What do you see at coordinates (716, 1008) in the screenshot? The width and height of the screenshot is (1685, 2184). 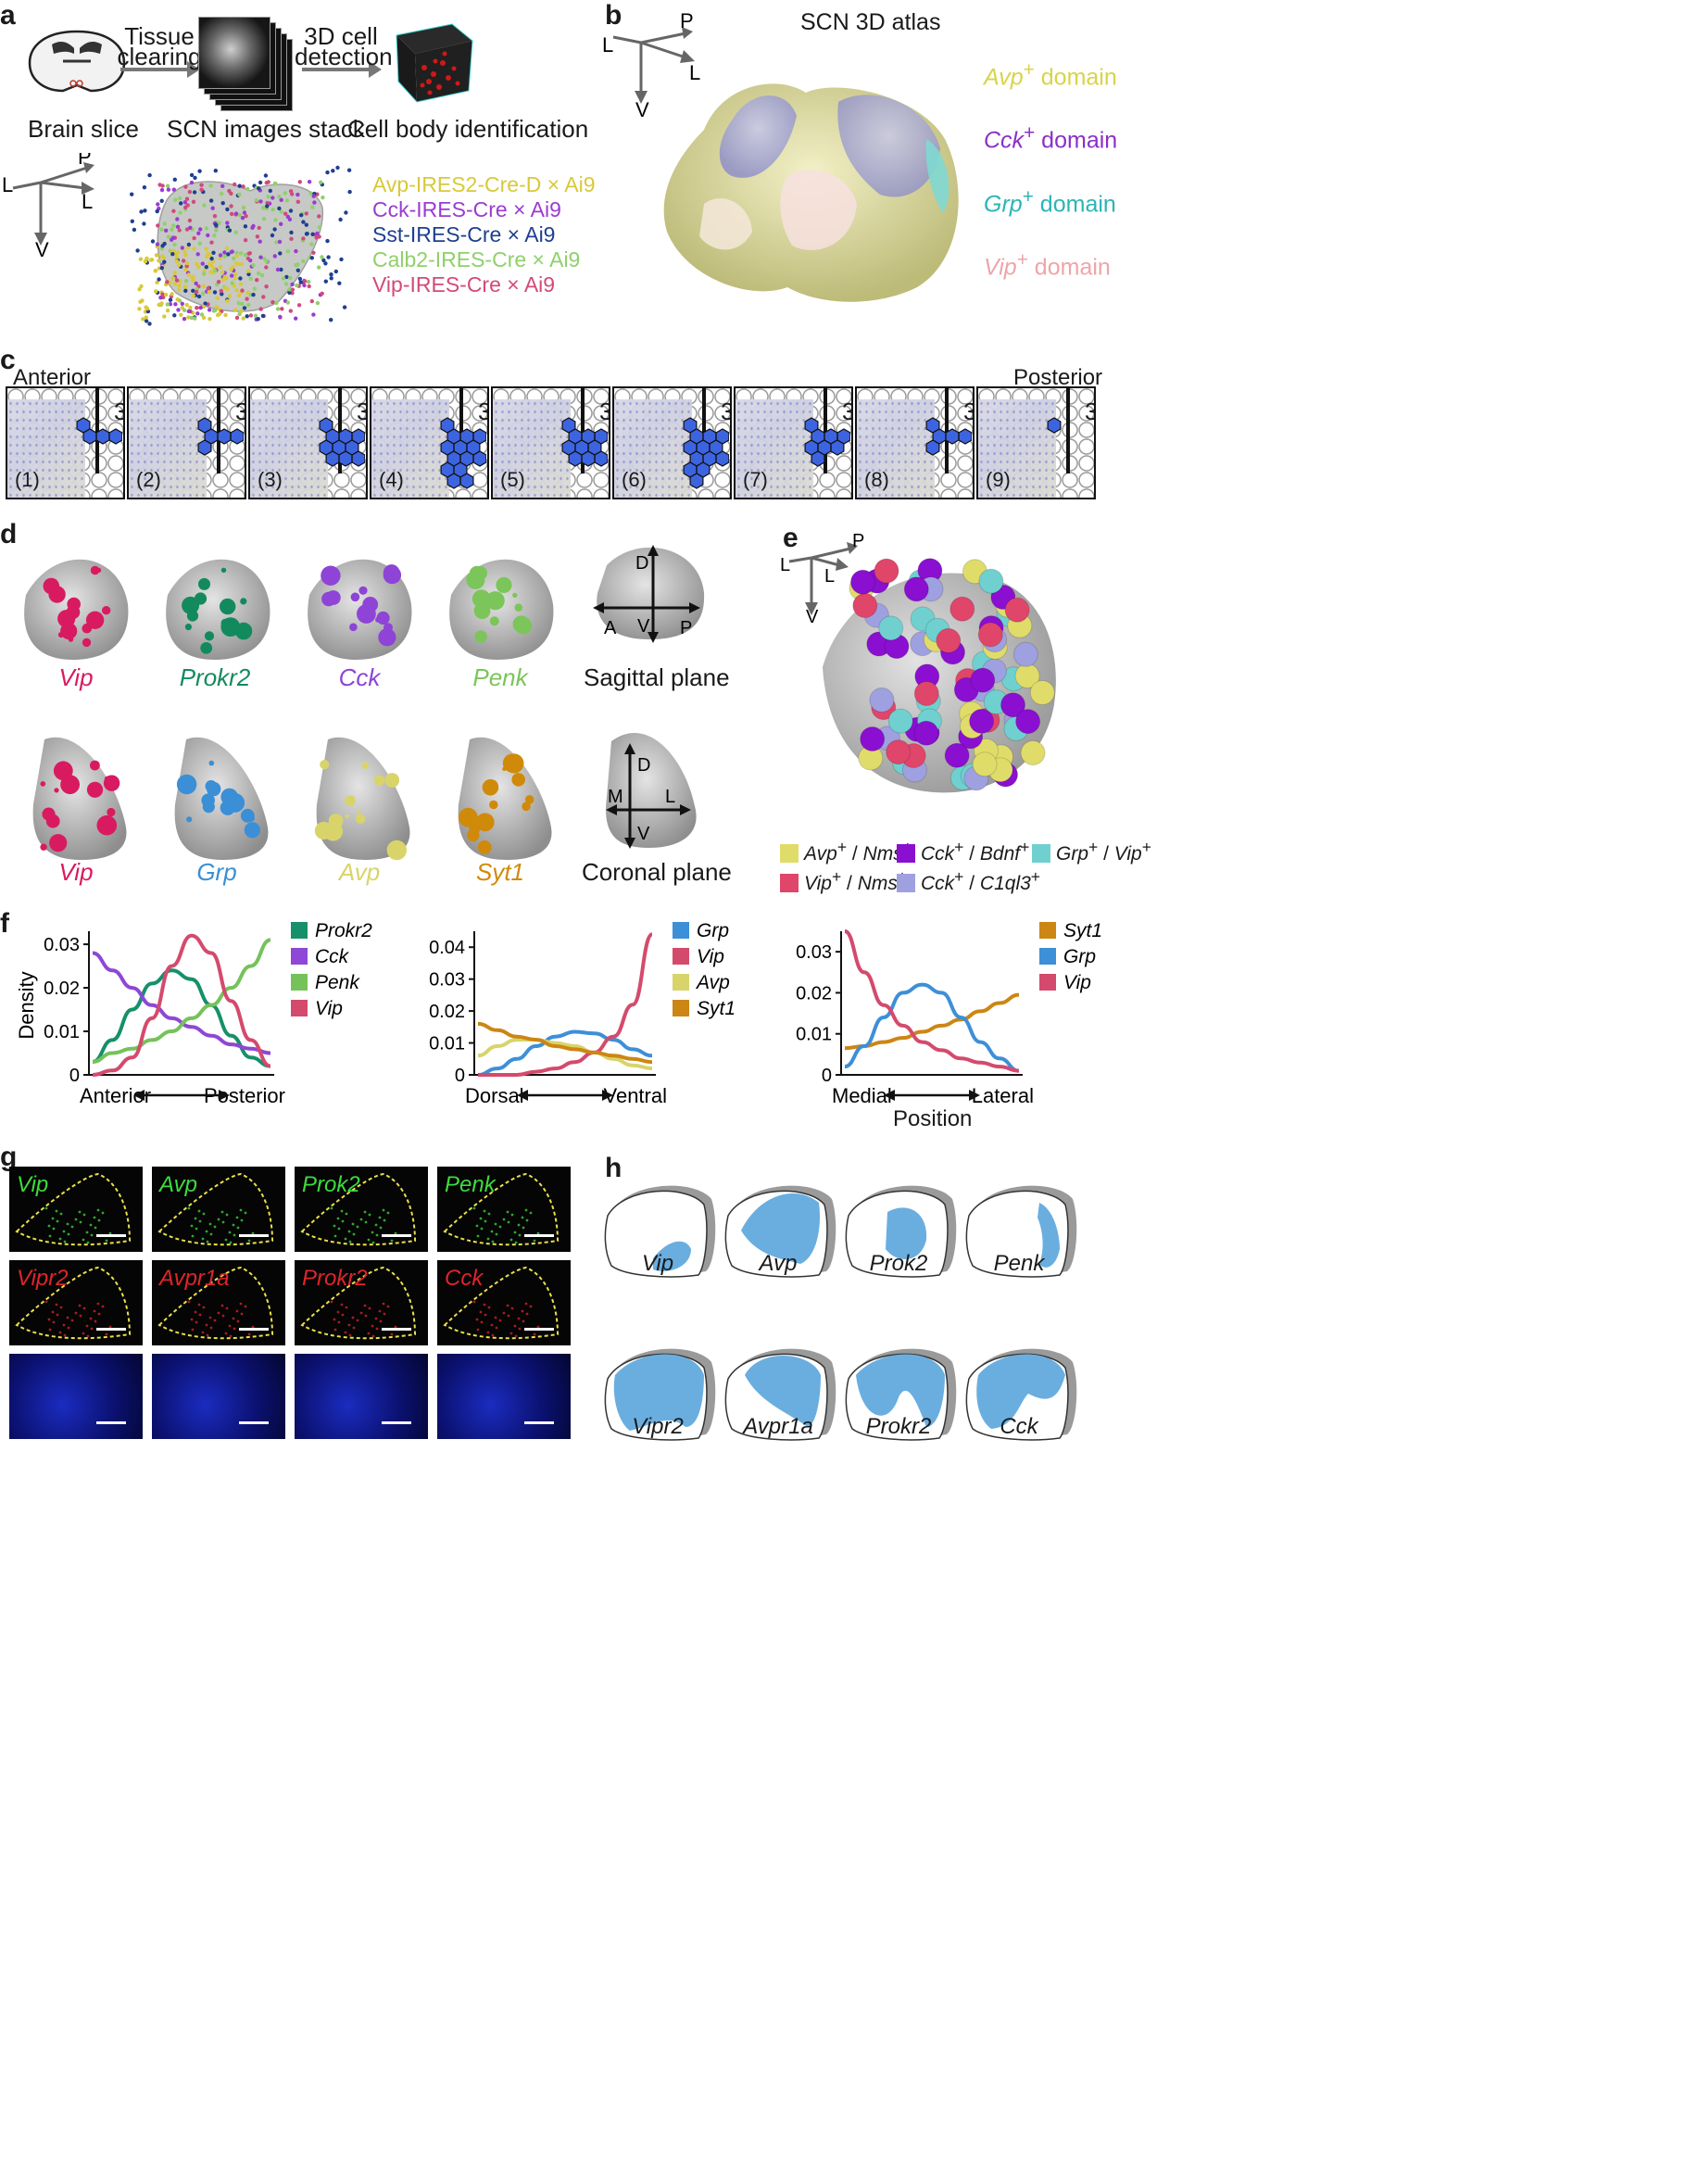 I see `legend-label: Syt1` at bounding box center [716, 1008].